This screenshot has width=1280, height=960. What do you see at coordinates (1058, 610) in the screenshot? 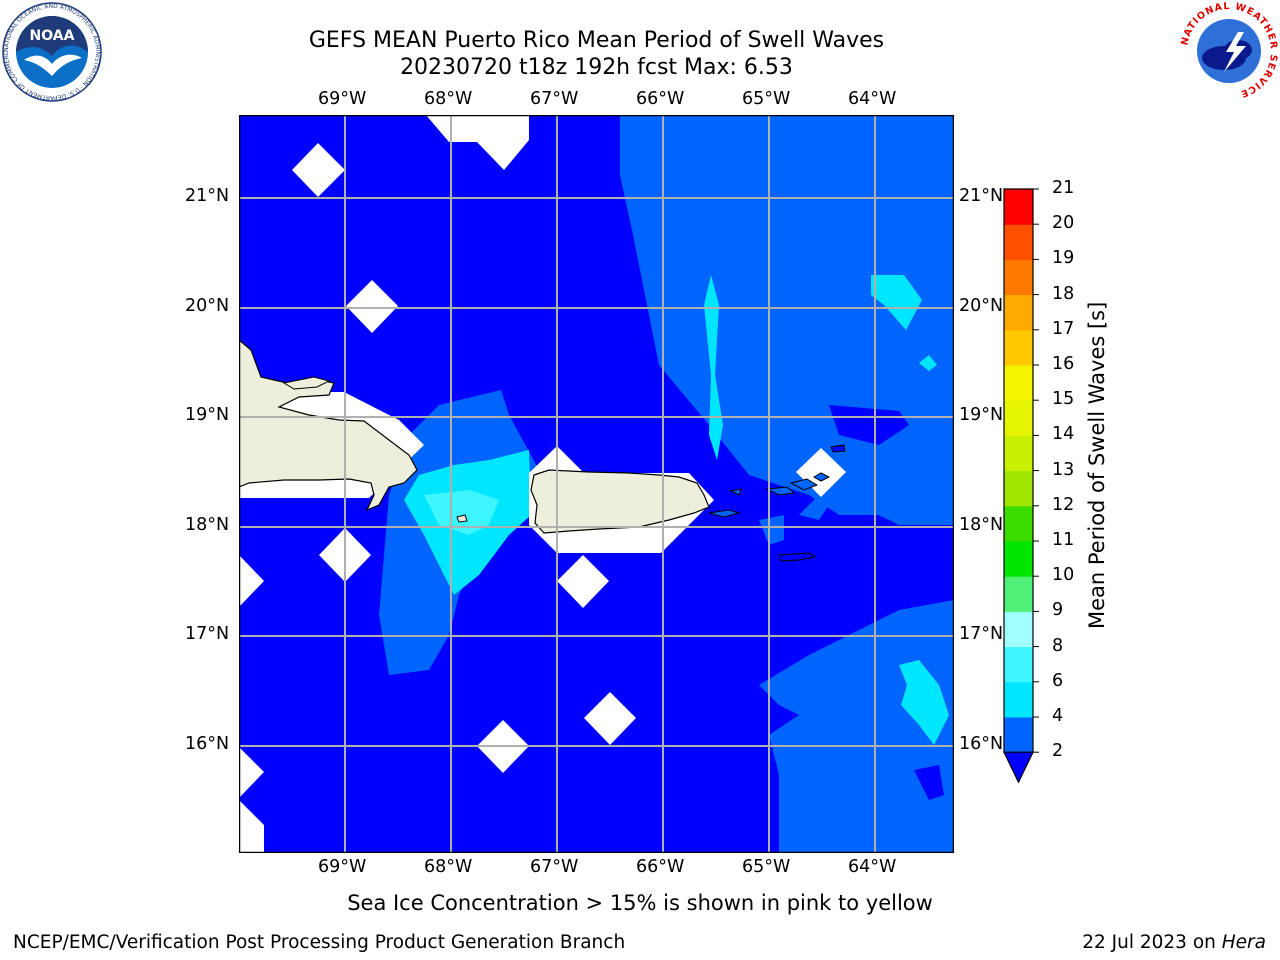
I see `colorbar-level-label: 9` at bounding box center [1058, 610].